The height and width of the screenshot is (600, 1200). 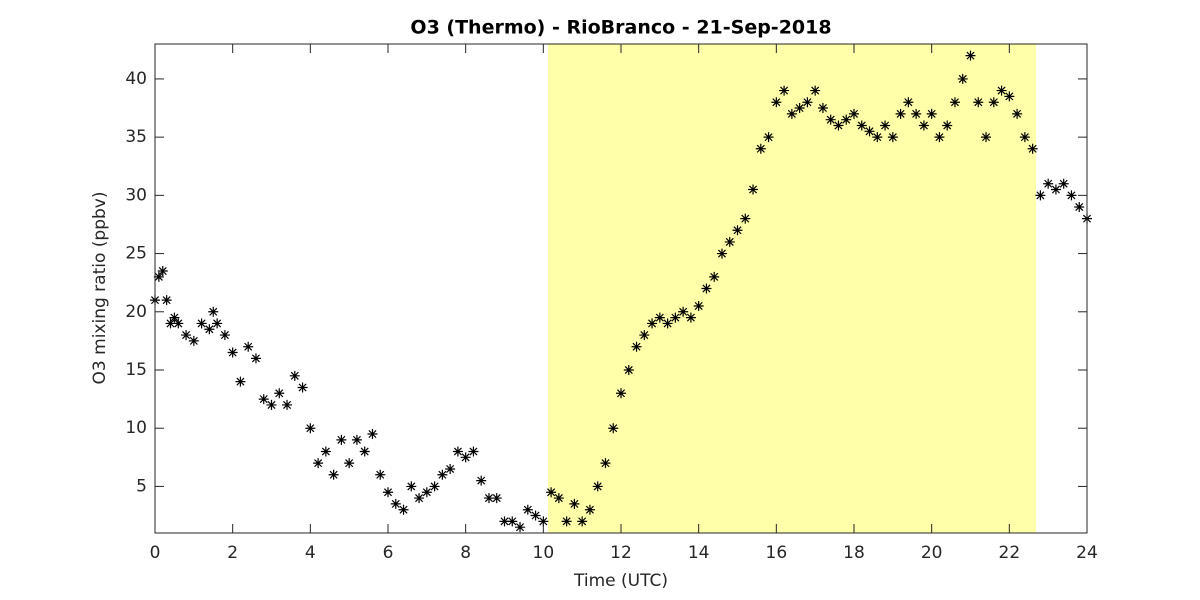 I want to click on y-tick-label: 5, so click(x=141, y=486).